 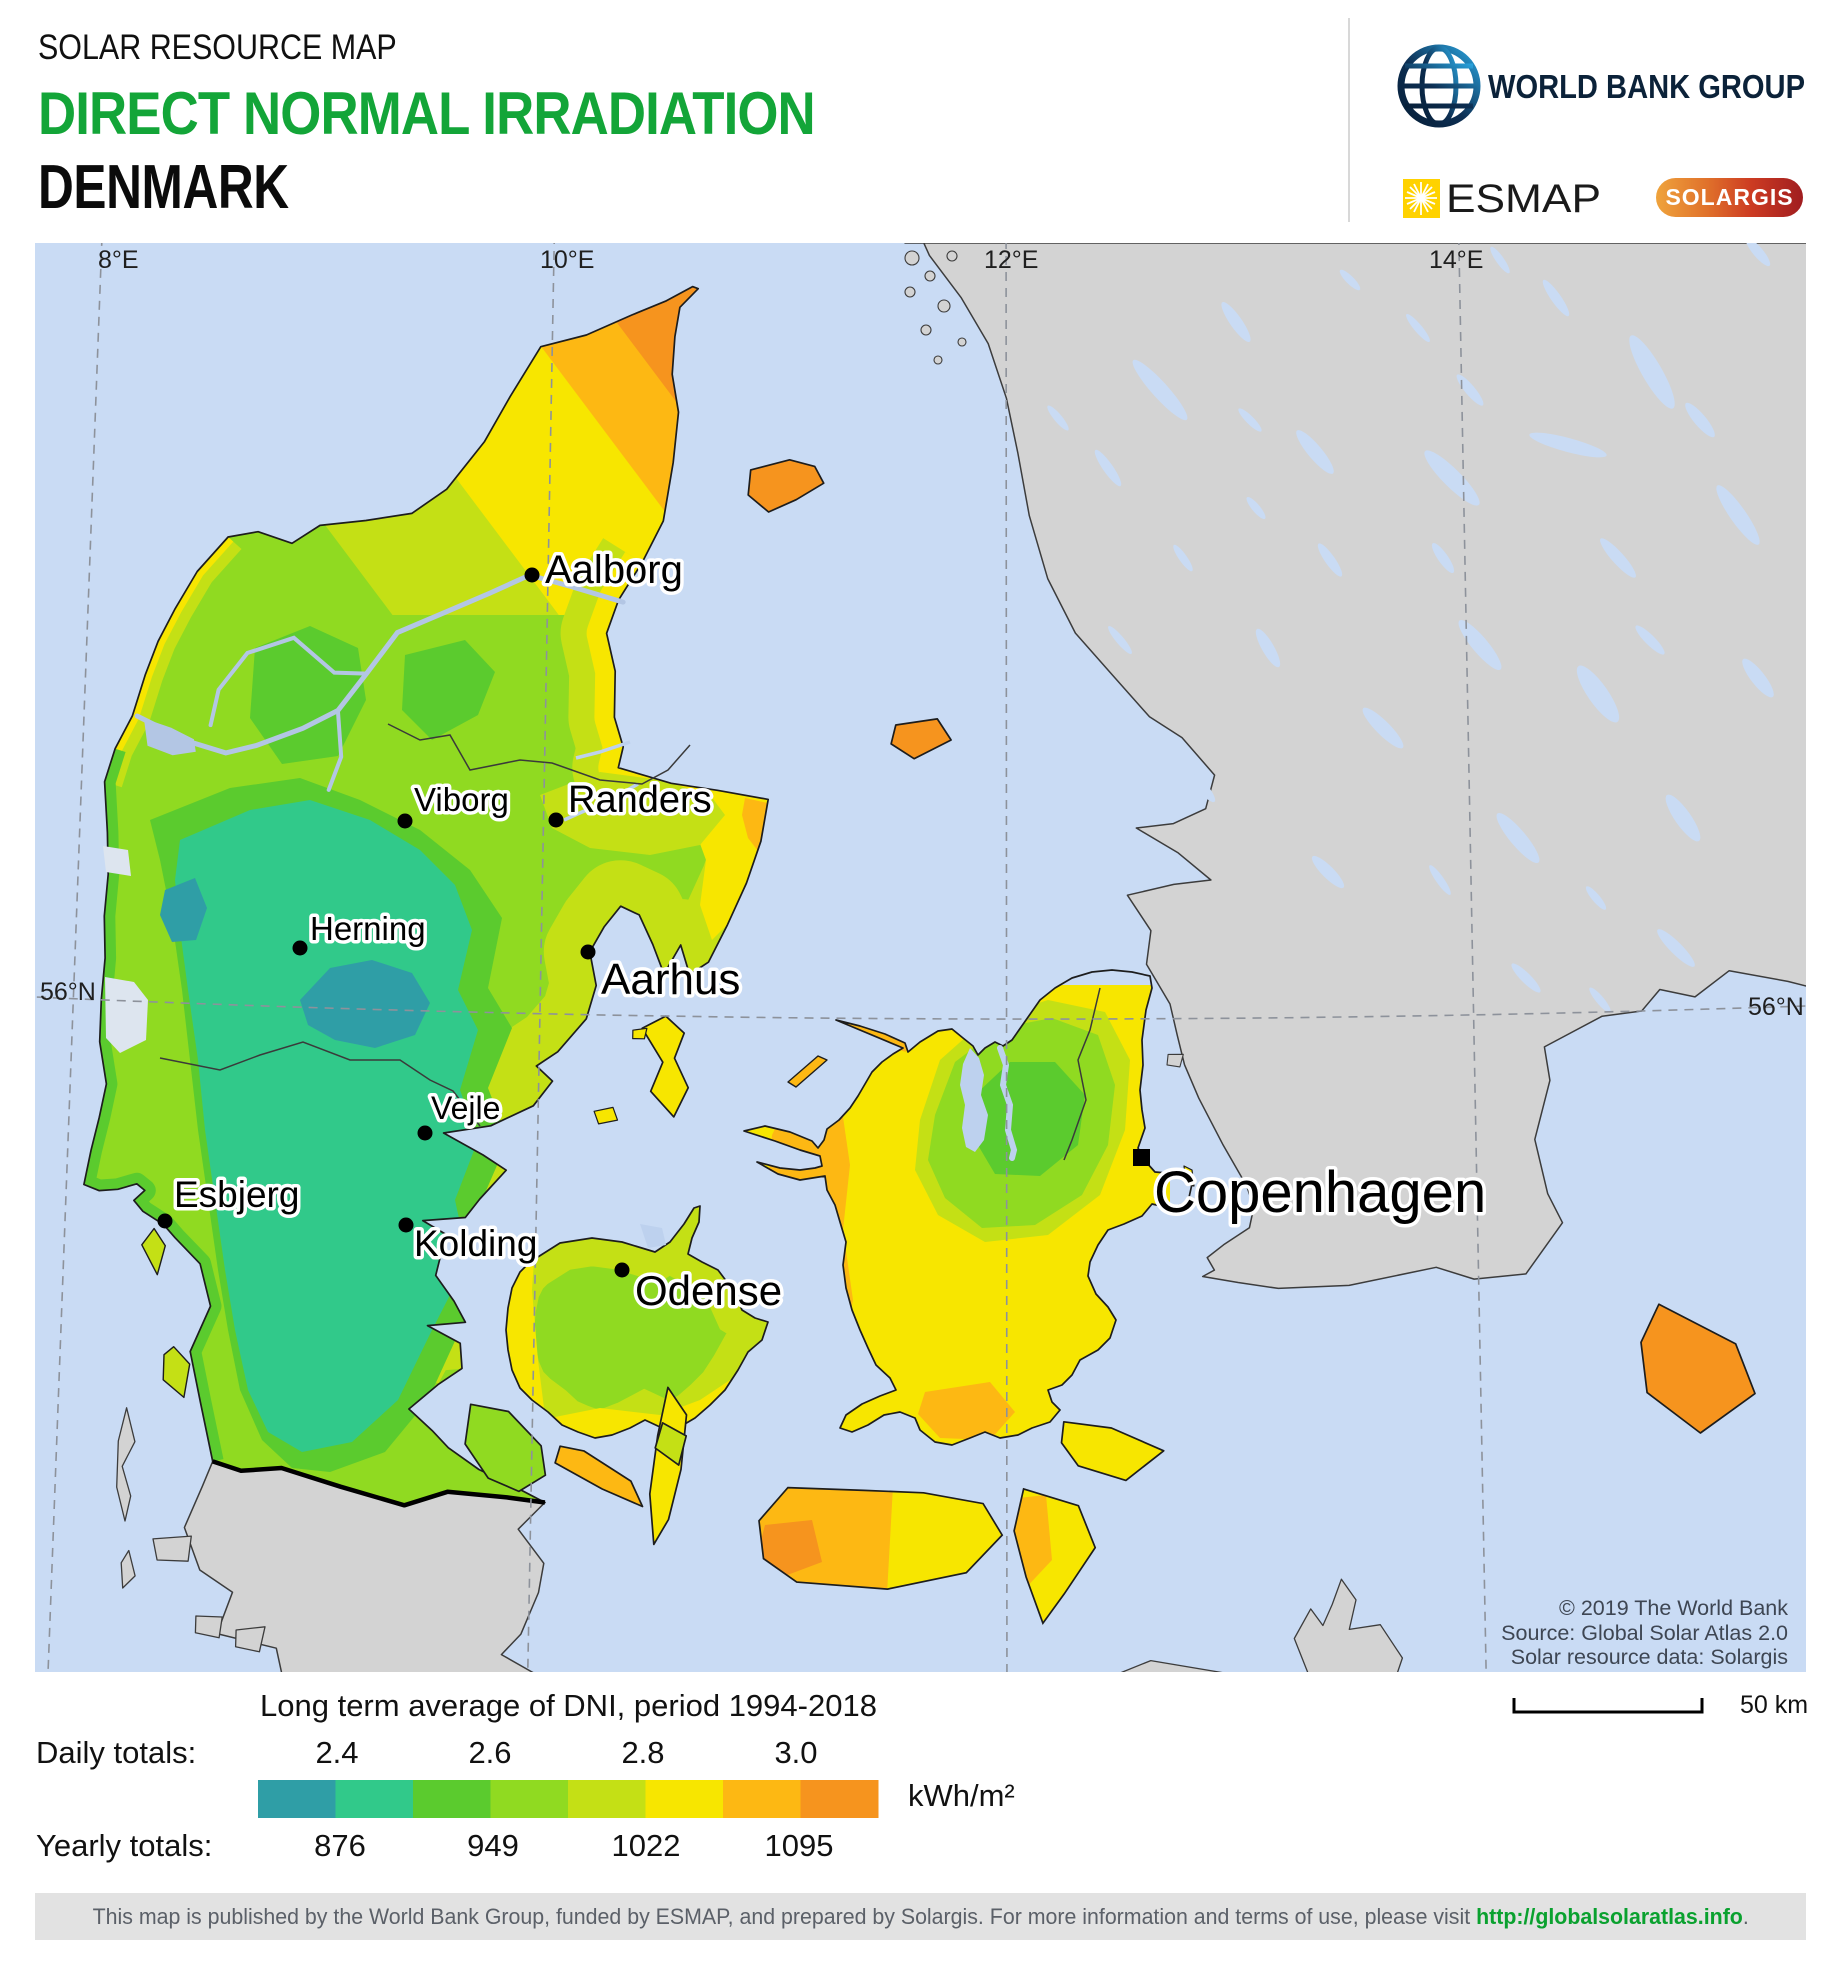 I want to click on svg-text: Aarhus, so click(x=670, y=979).